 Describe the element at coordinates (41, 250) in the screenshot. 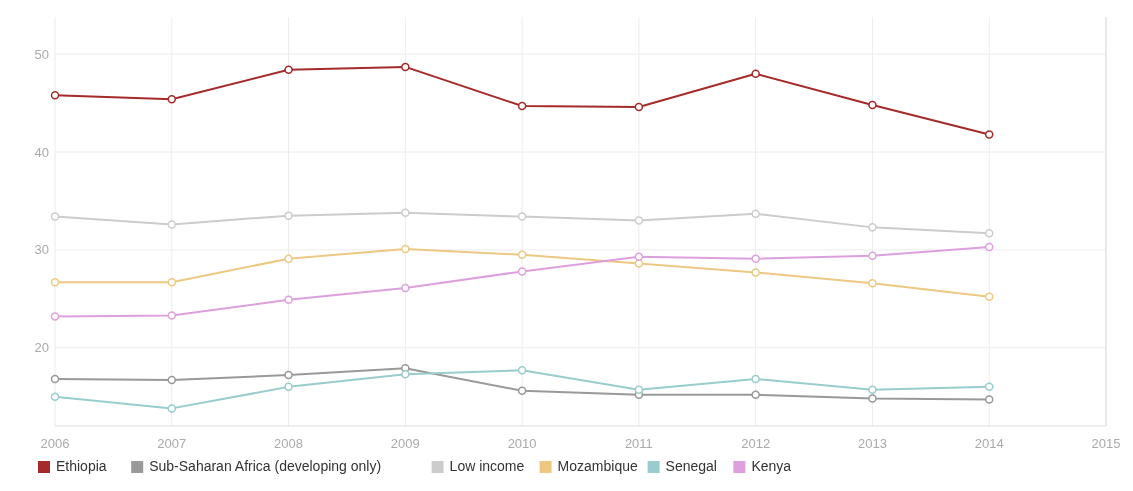

I see `y-tick-label: 30` at that location.